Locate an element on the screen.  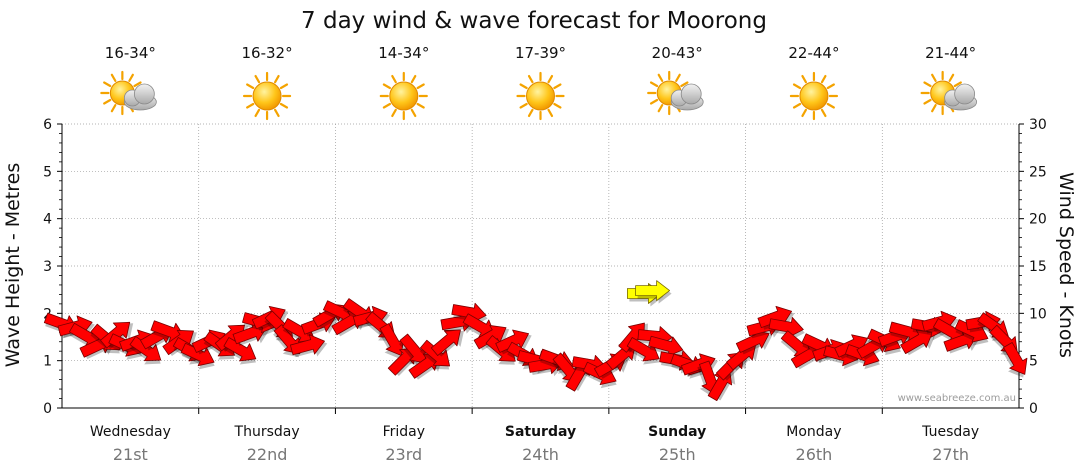
day-name: Friday is located at coordinates (404, 432).